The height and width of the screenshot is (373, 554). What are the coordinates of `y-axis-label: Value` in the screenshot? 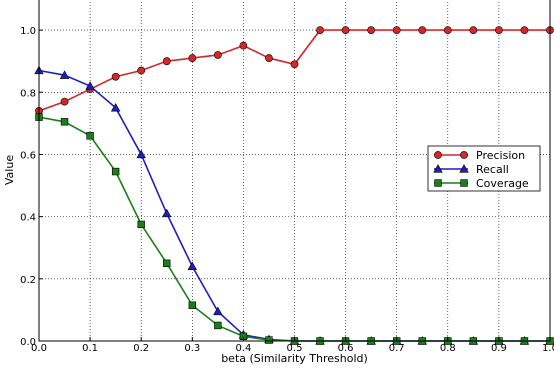 It's located at (9, 170).